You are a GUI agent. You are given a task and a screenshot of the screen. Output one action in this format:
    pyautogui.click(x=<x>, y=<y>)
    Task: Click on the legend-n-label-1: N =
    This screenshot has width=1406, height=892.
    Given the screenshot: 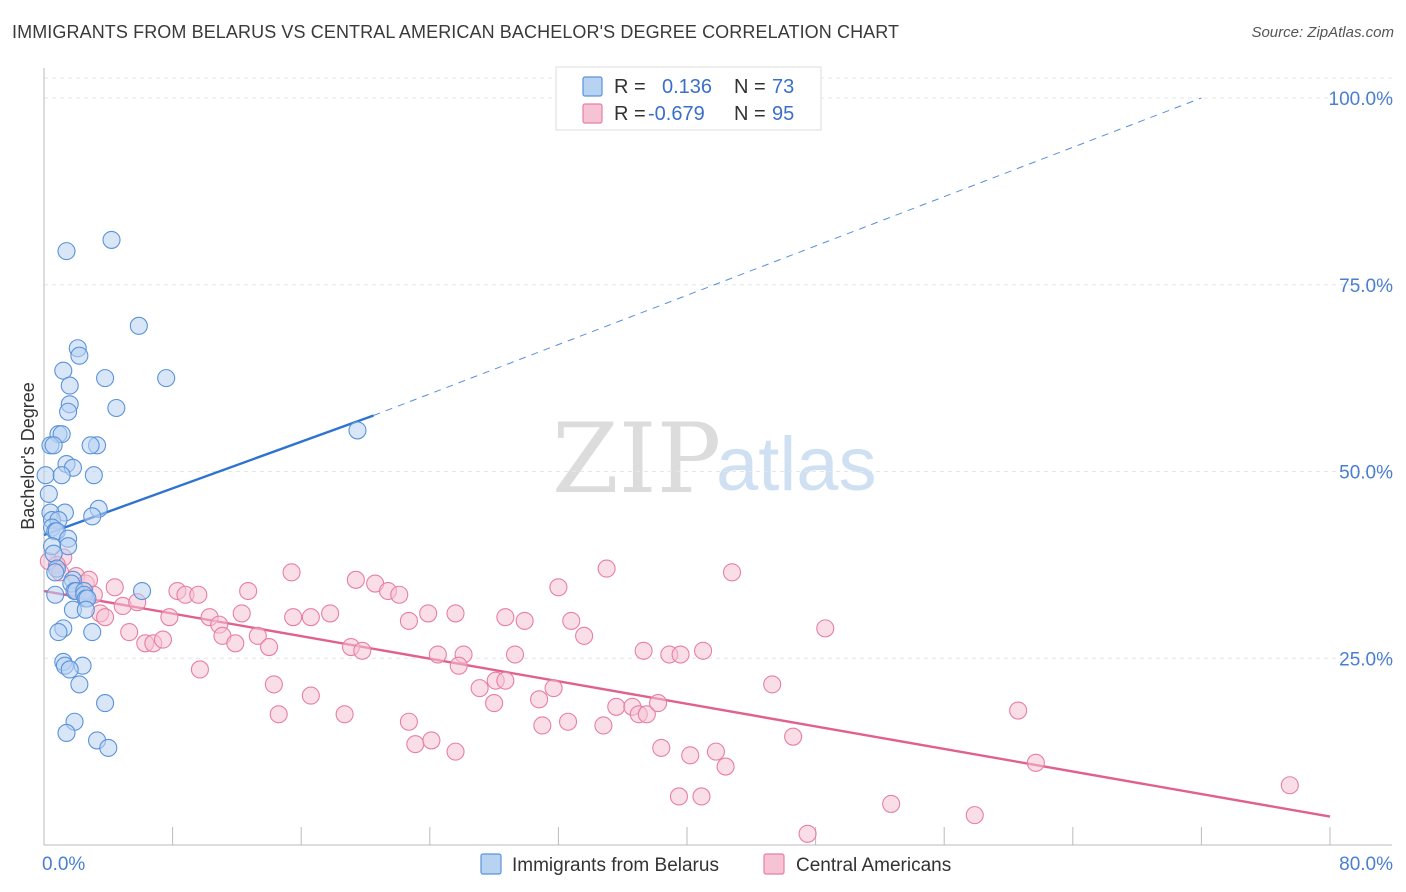 What is the action you would take?
    pyautogui.click(x=750, y=87)
    